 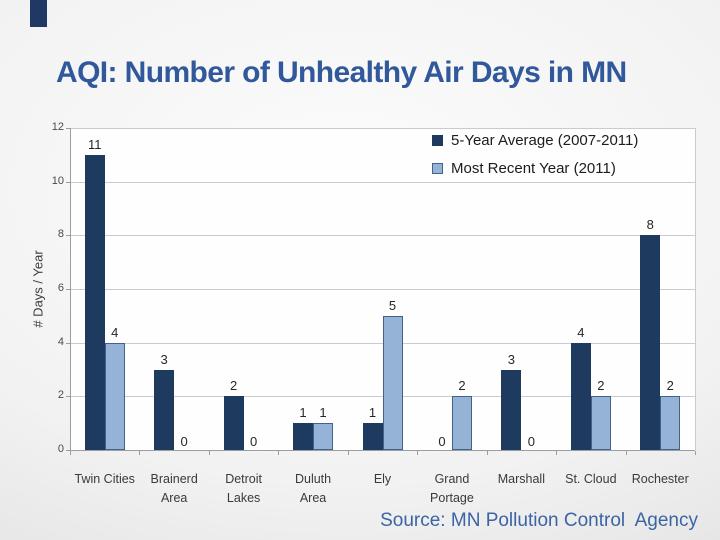 What do you see at coordinates (313, 488) in the screenshot?
I see `category-label: Duluth Area` at bounding box center [313, 488].